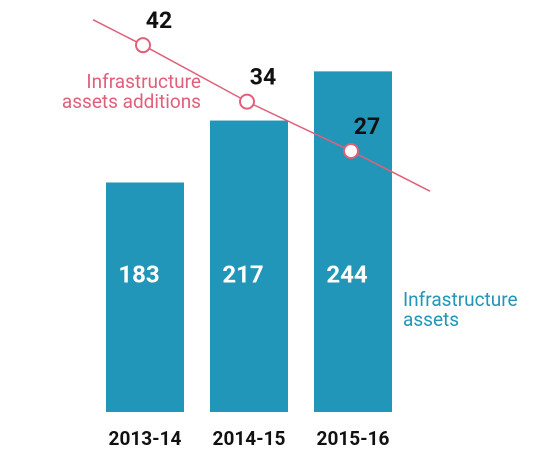 This screenshot has width=549, height=454. I want to click on x-tick-label: 2013-14, so click(145, 438).